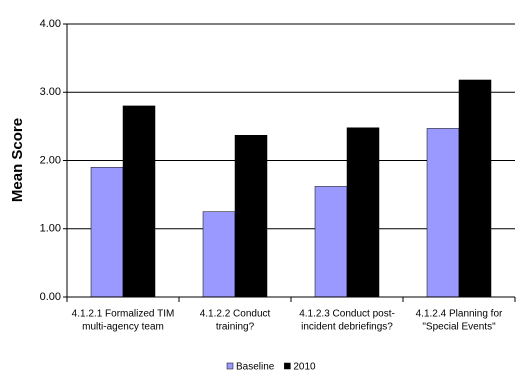 Image resolution: width=523 pixels, height=381 pixels. I want to click on y-tick-label: 4.00, so click(50, 24).